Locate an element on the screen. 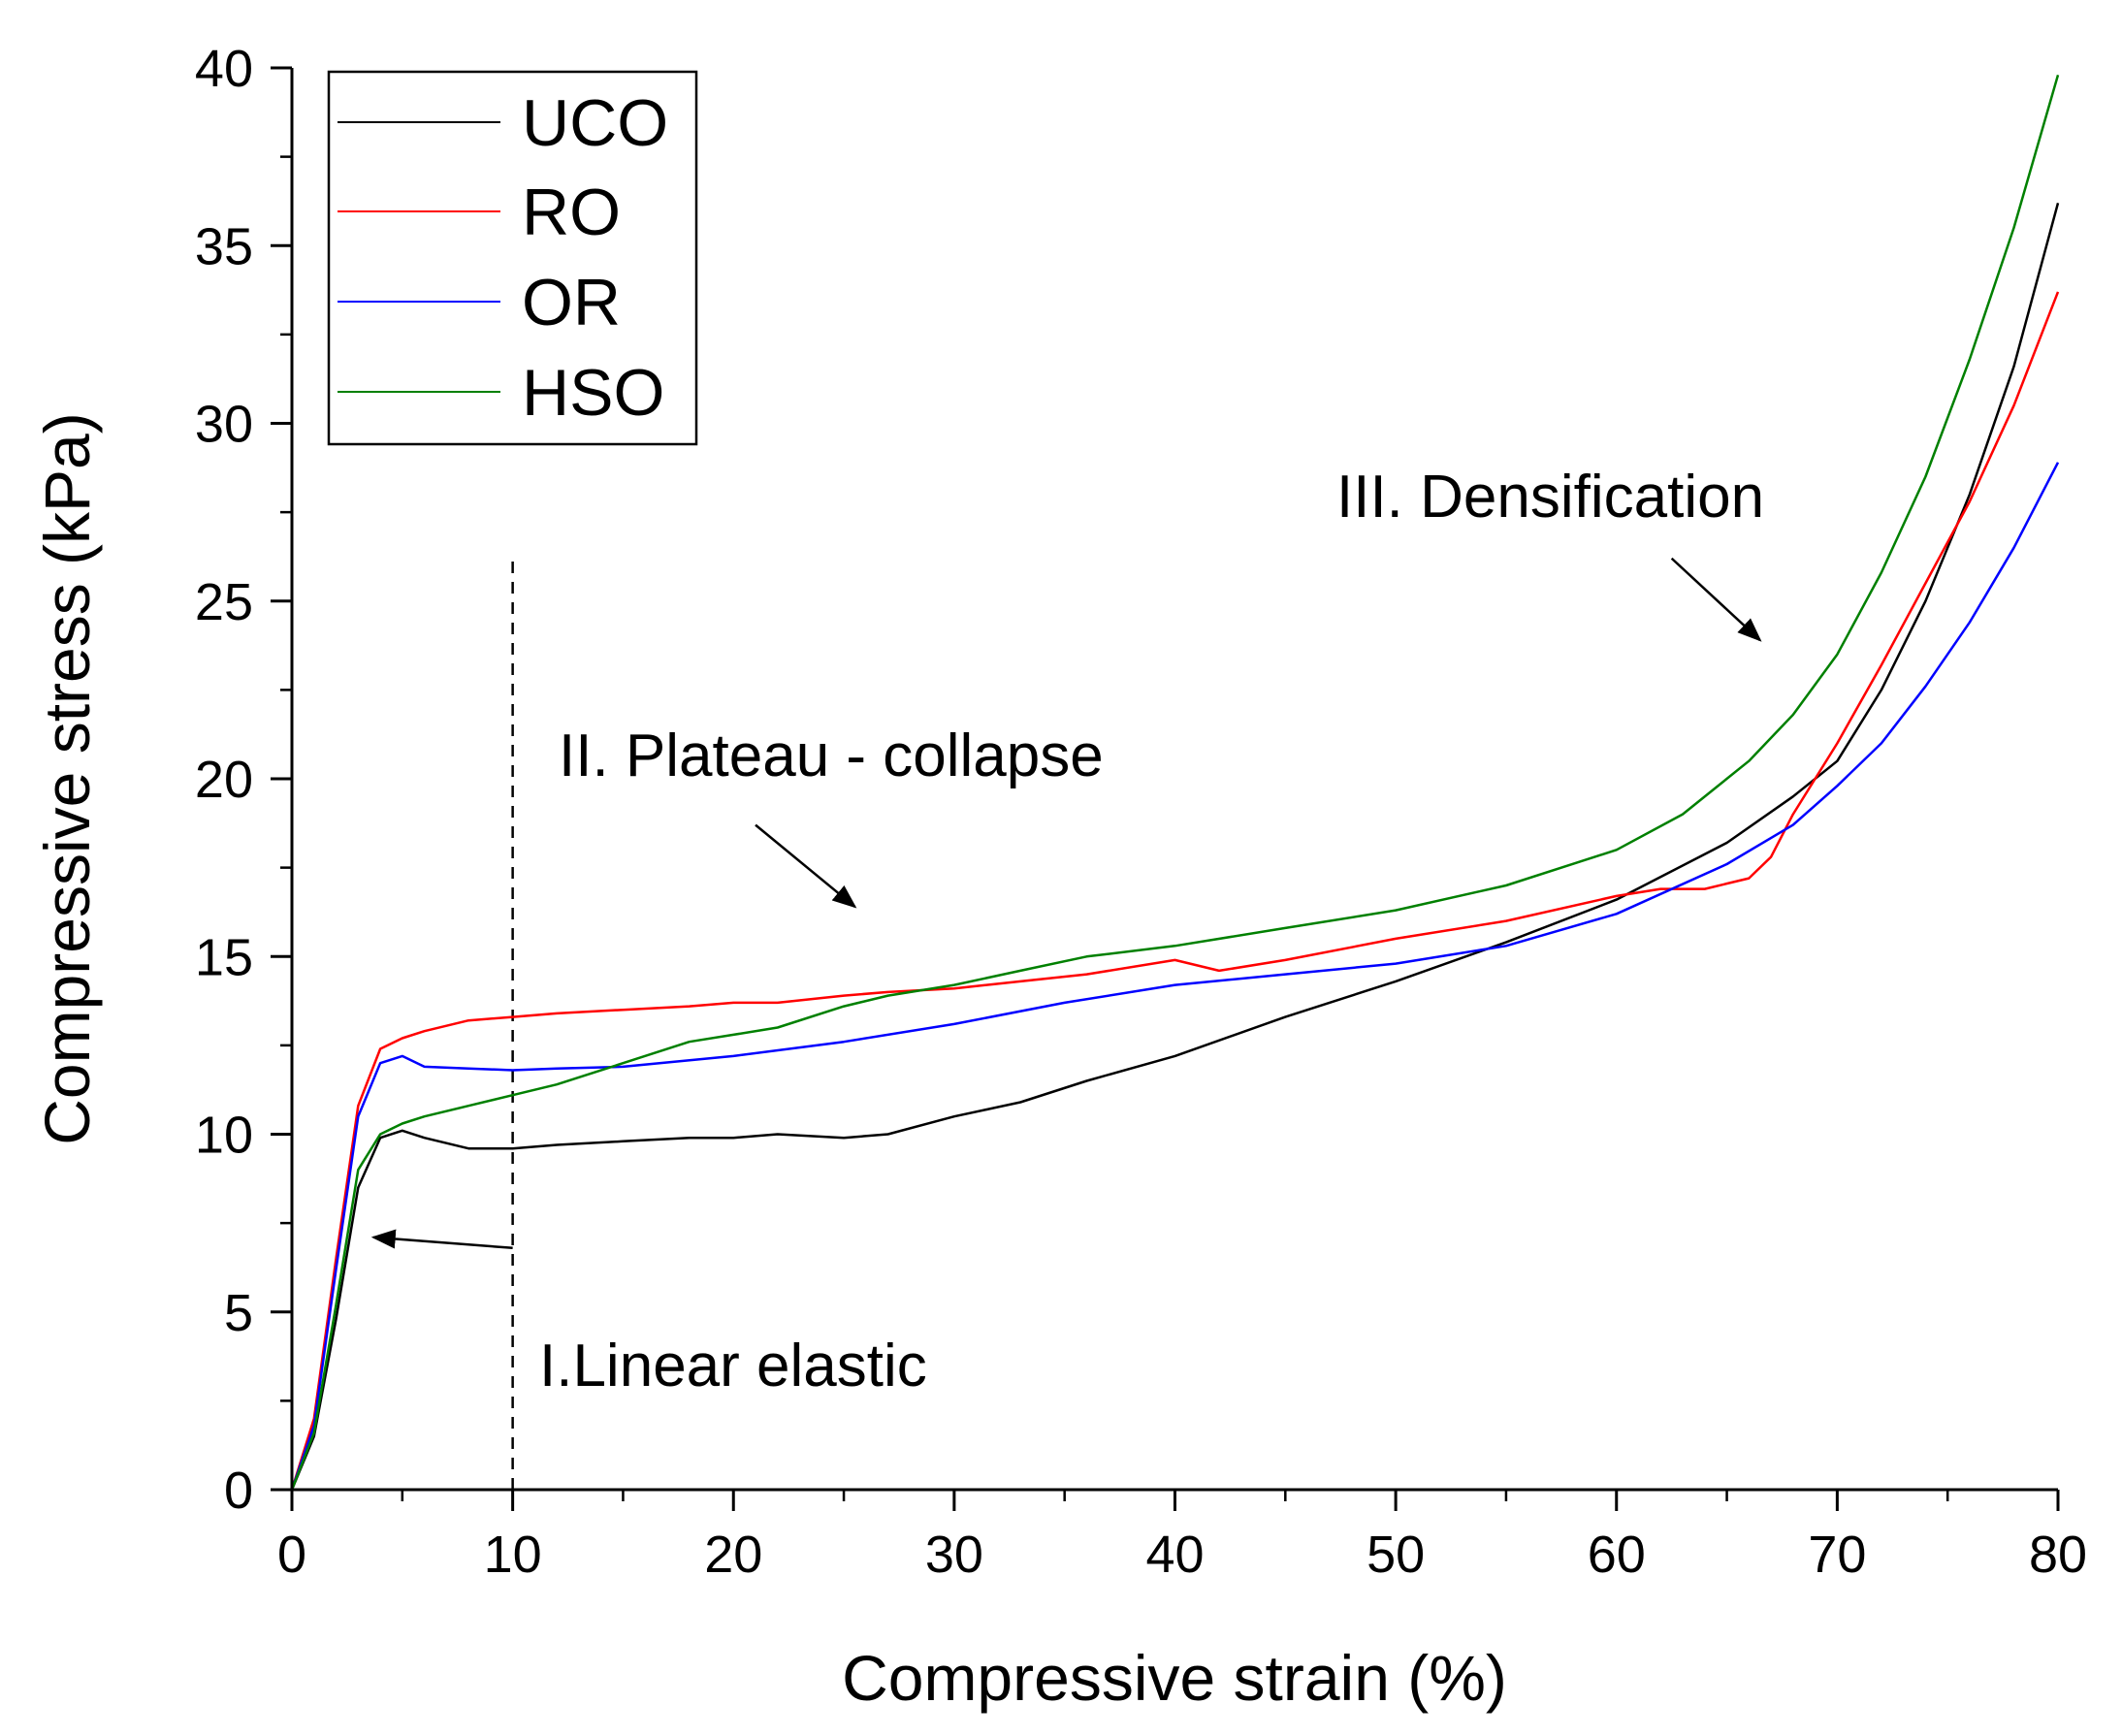 This screenshot has height=1736, width=2122. annotation-linear-elastic: I.Linear elastic is located at coordinates (733, 1366).